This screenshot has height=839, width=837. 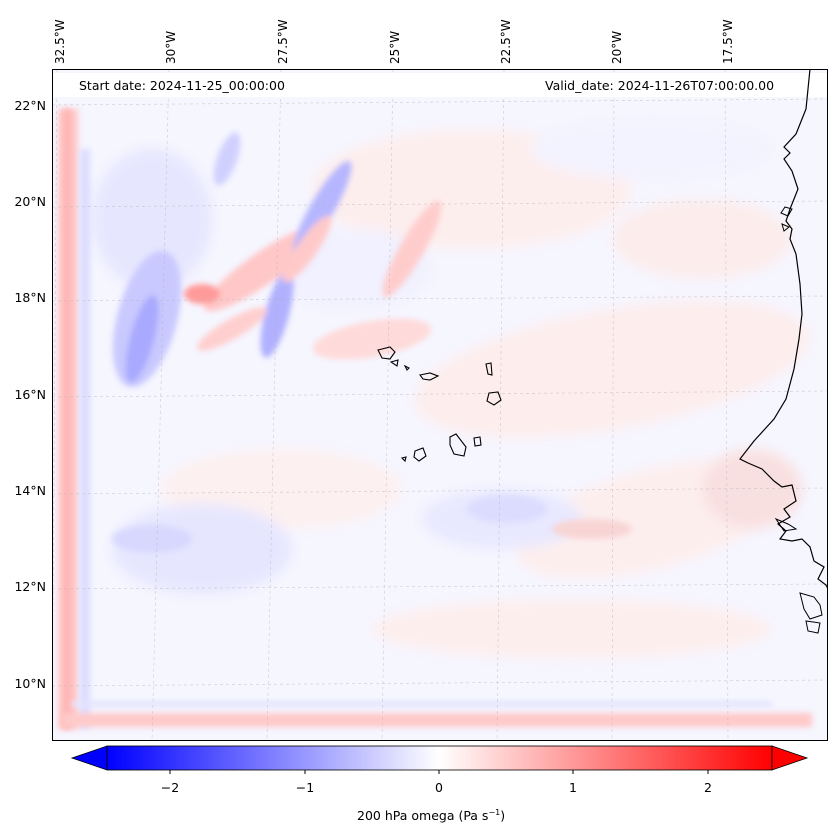 I want to click on colorbar, so click(x=439, y=759).